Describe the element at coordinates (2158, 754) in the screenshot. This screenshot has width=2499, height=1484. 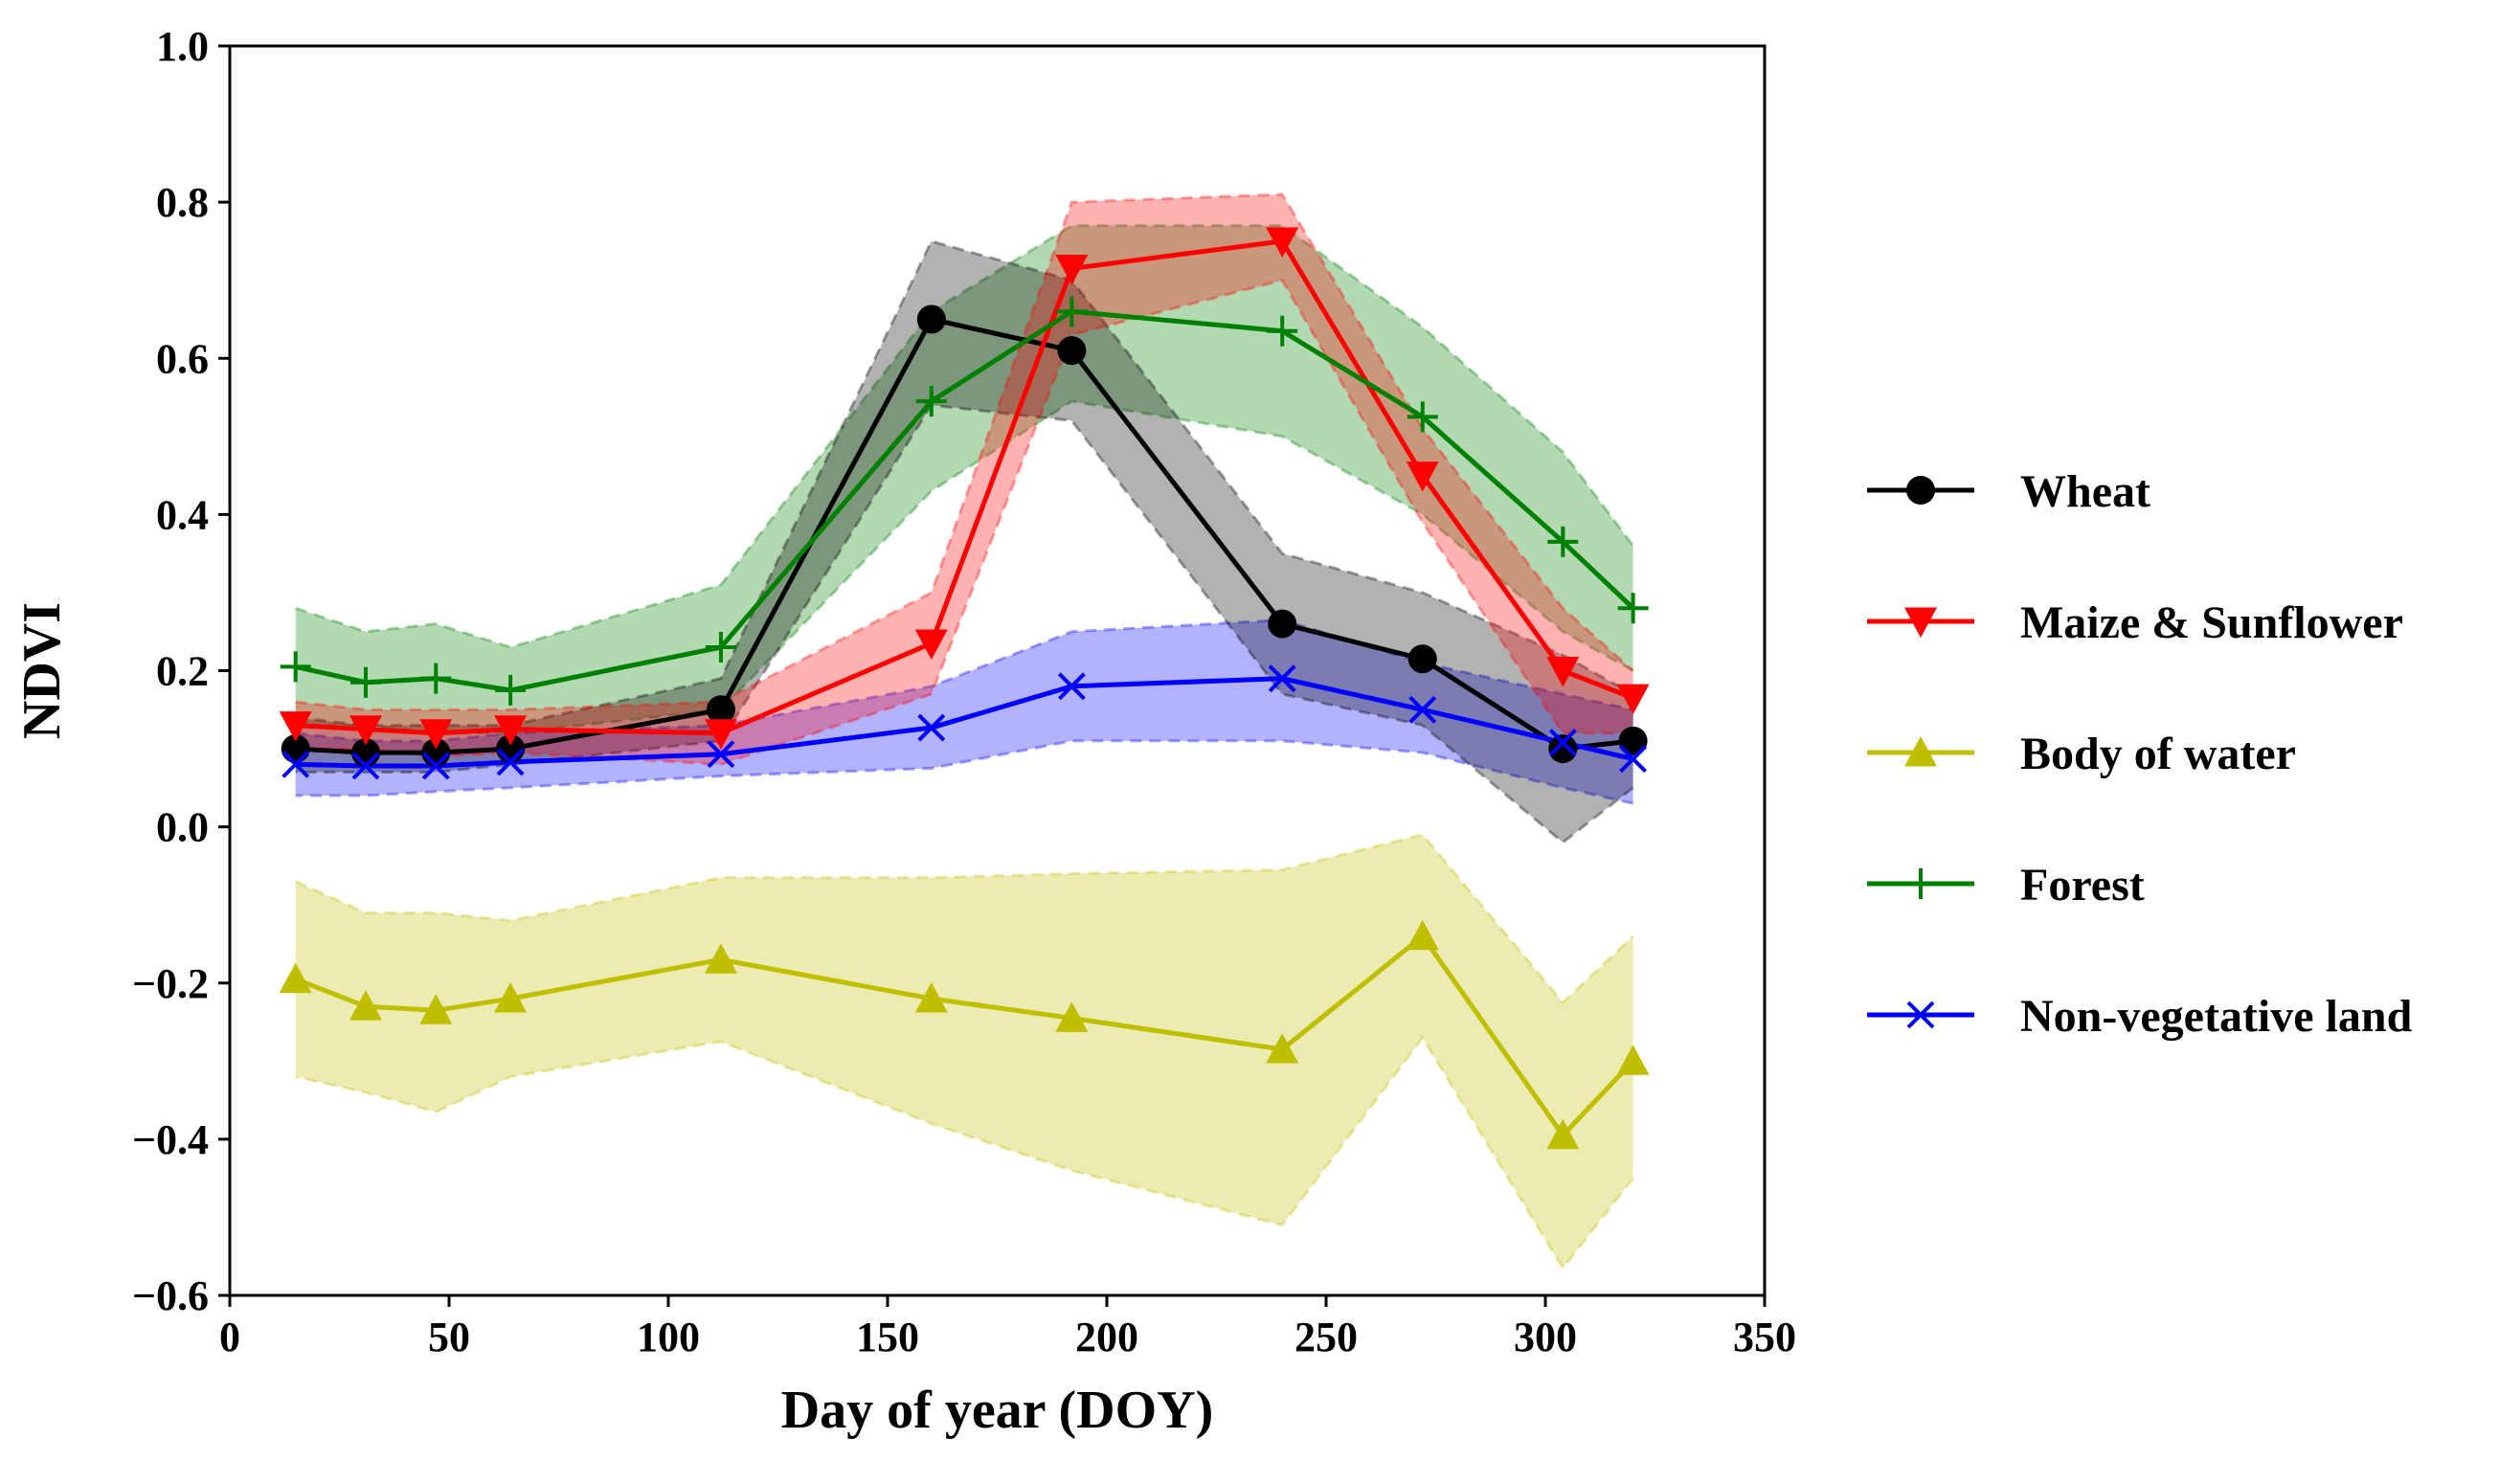
I see `legend-label: Body of water` at that location.